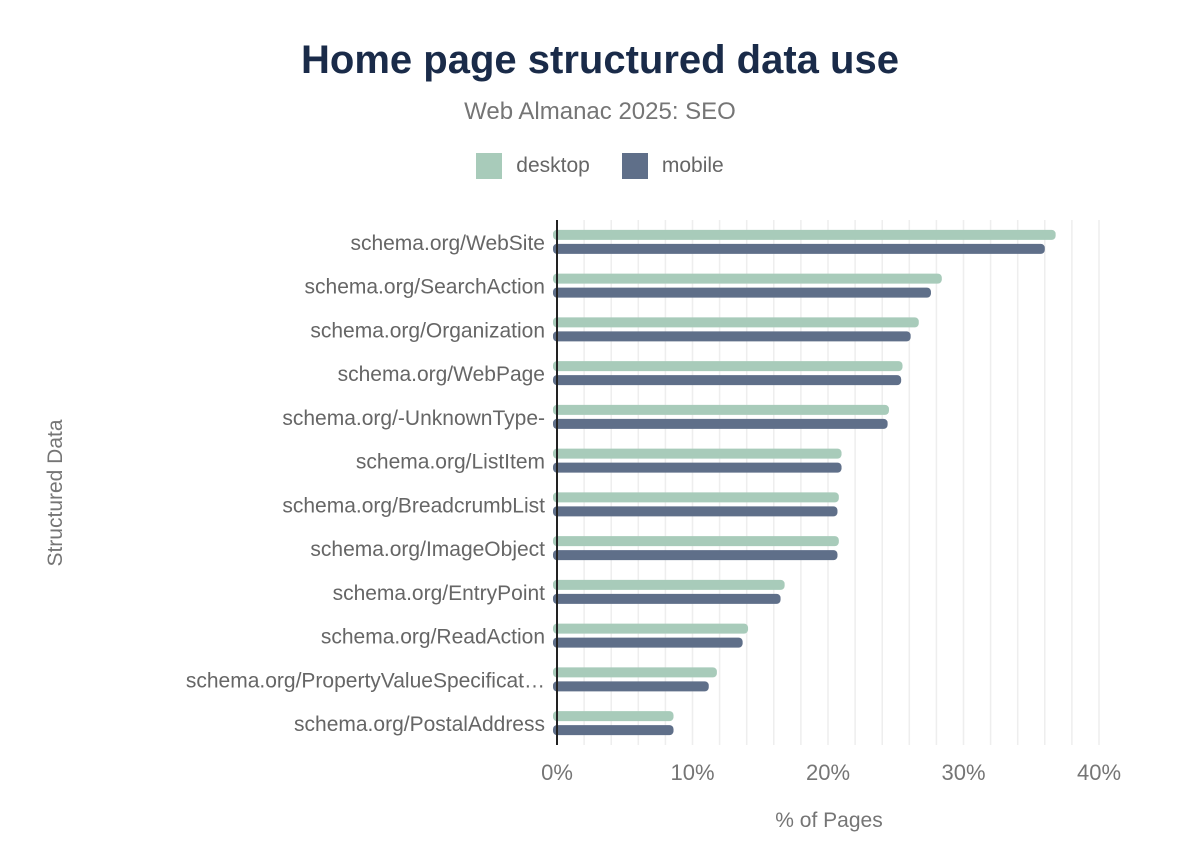  Describe the element at coordinates (419, 724) in the screenshot. I see `y-tick-label: schema.org/PostalAddress` at that location.